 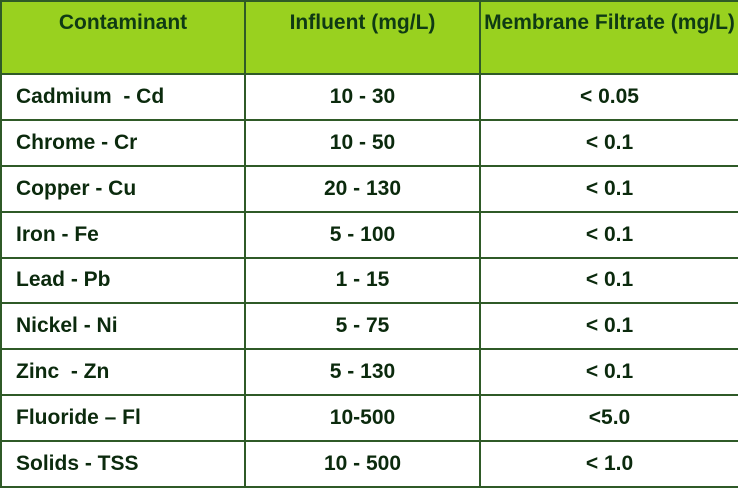 What do you see at coordinates (123, 37) in the screenshot?
I see `header-contaminant: Contaminant` at bounding box center [123, 37].